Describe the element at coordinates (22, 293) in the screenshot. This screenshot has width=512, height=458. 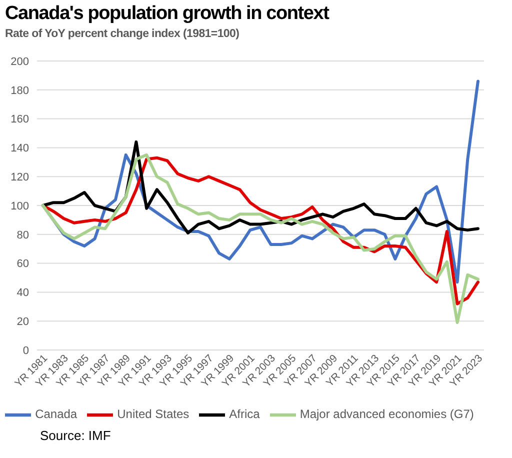
I see `y-tick-label: 40` at that location.